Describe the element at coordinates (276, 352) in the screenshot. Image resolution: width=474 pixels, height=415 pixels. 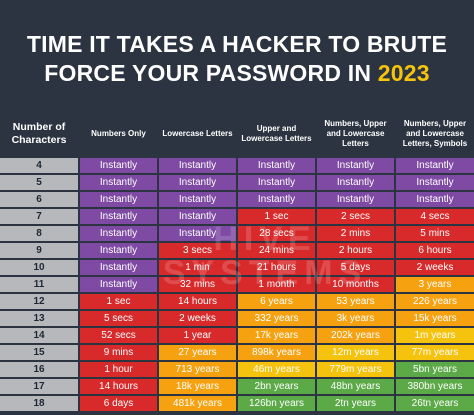
I see `time-cell: 898k years` at that location.